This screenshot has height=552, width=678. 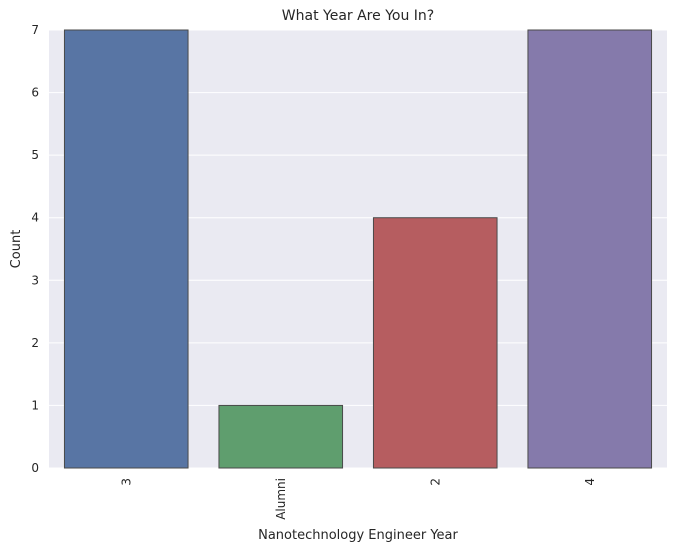 I want to click on x-tick-labels: 3 Alumni 2 4, so click(x=358, y=499).